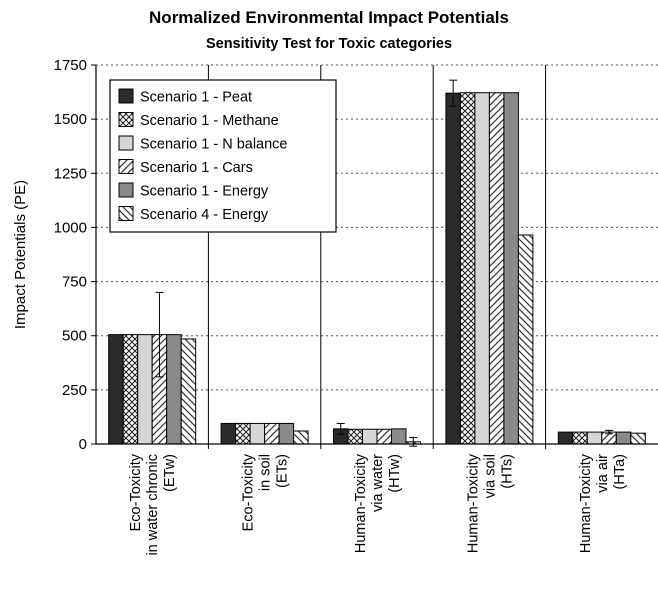 The width and height of the screenshot is (658, 590). I want to click on category-label: via air, so click(603, 473).